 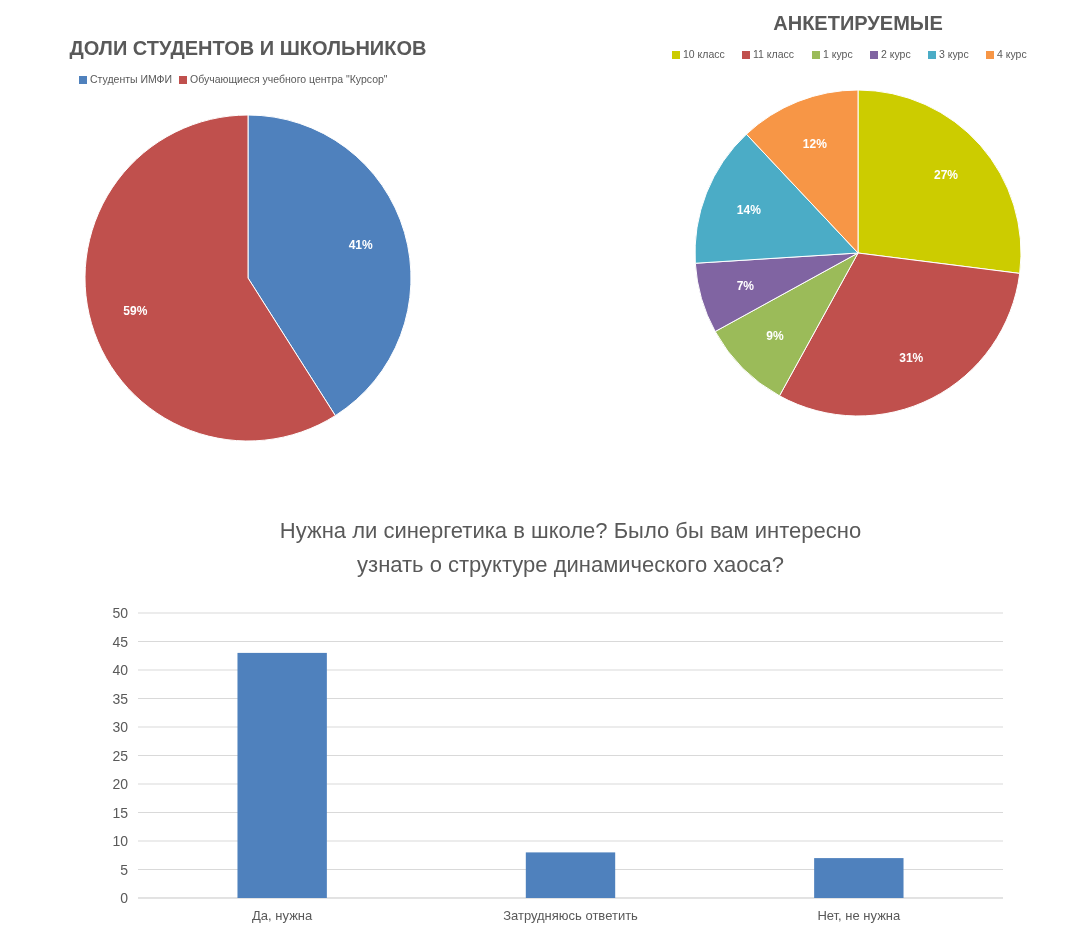 I want to click on data-label: 59%, so click(x=135, y=310).